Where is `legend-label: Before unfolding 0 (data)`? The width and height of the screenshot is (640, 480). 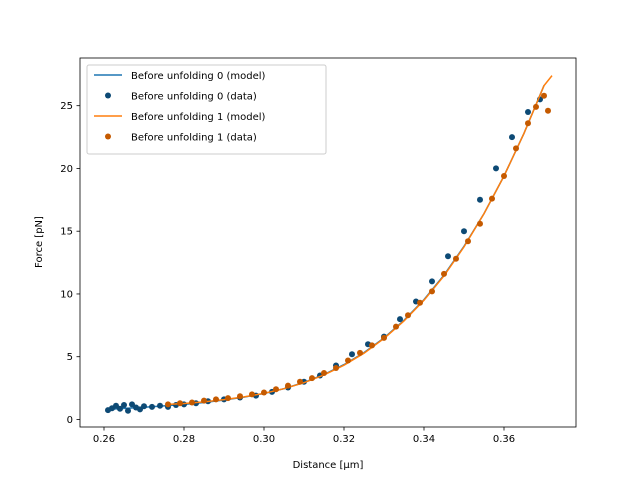
legend-label: Before unfolding 0 (data) is located at coordinates (194, 97).